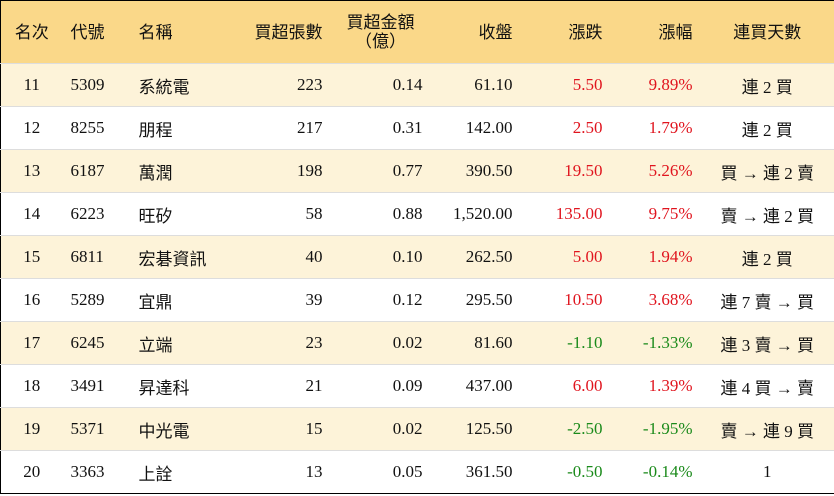 This screenshot has width=834, height=496. Describe the element at coordinates (475, 128) in the screenshot. I see `table-cell: 142.00` at that location.